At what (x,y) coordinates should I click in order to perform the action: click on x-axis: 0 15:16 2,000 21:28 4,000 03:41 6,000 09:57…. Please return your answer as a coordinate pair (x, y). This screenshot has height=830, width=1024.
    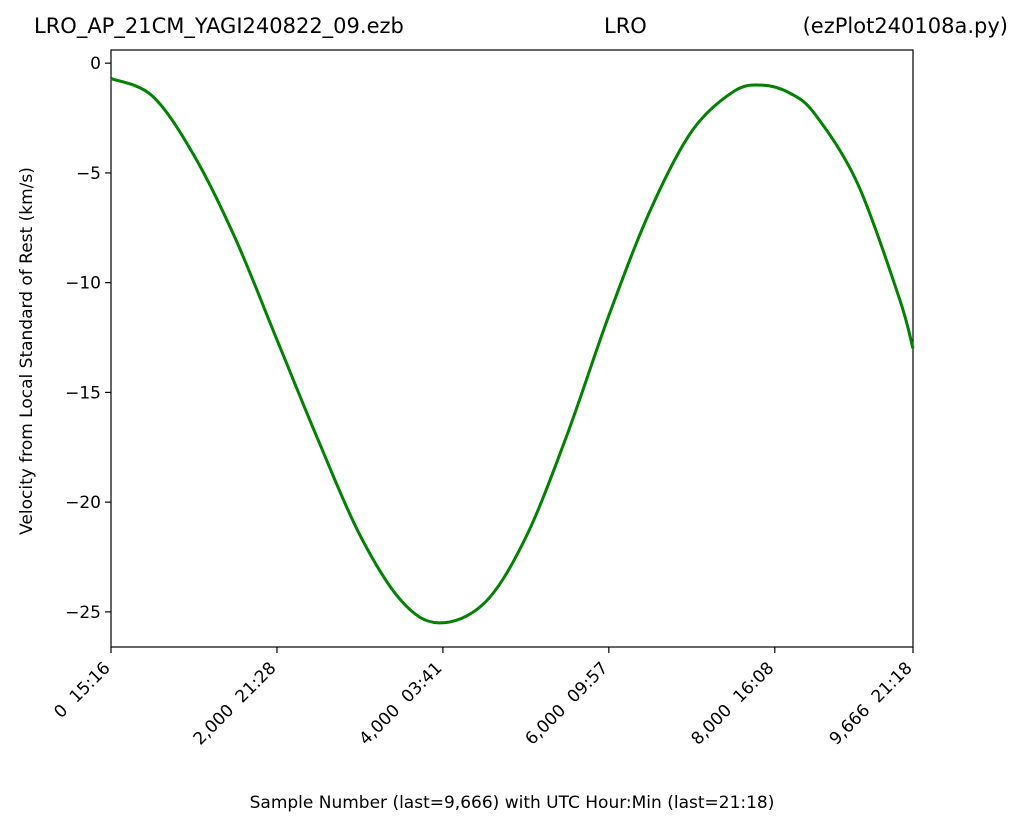
    Looking at the image, I should click on (483, 698).